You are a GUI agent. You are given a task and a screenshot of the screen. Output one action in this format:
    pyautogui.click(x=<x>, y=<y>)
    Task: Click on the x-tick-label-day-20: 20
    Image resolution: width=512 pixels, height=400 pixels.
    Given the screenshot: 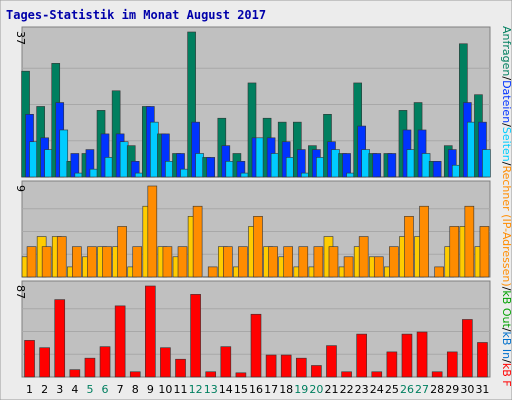 What is the action you would take?
    pyautogui.click(x=316, y=389)
    